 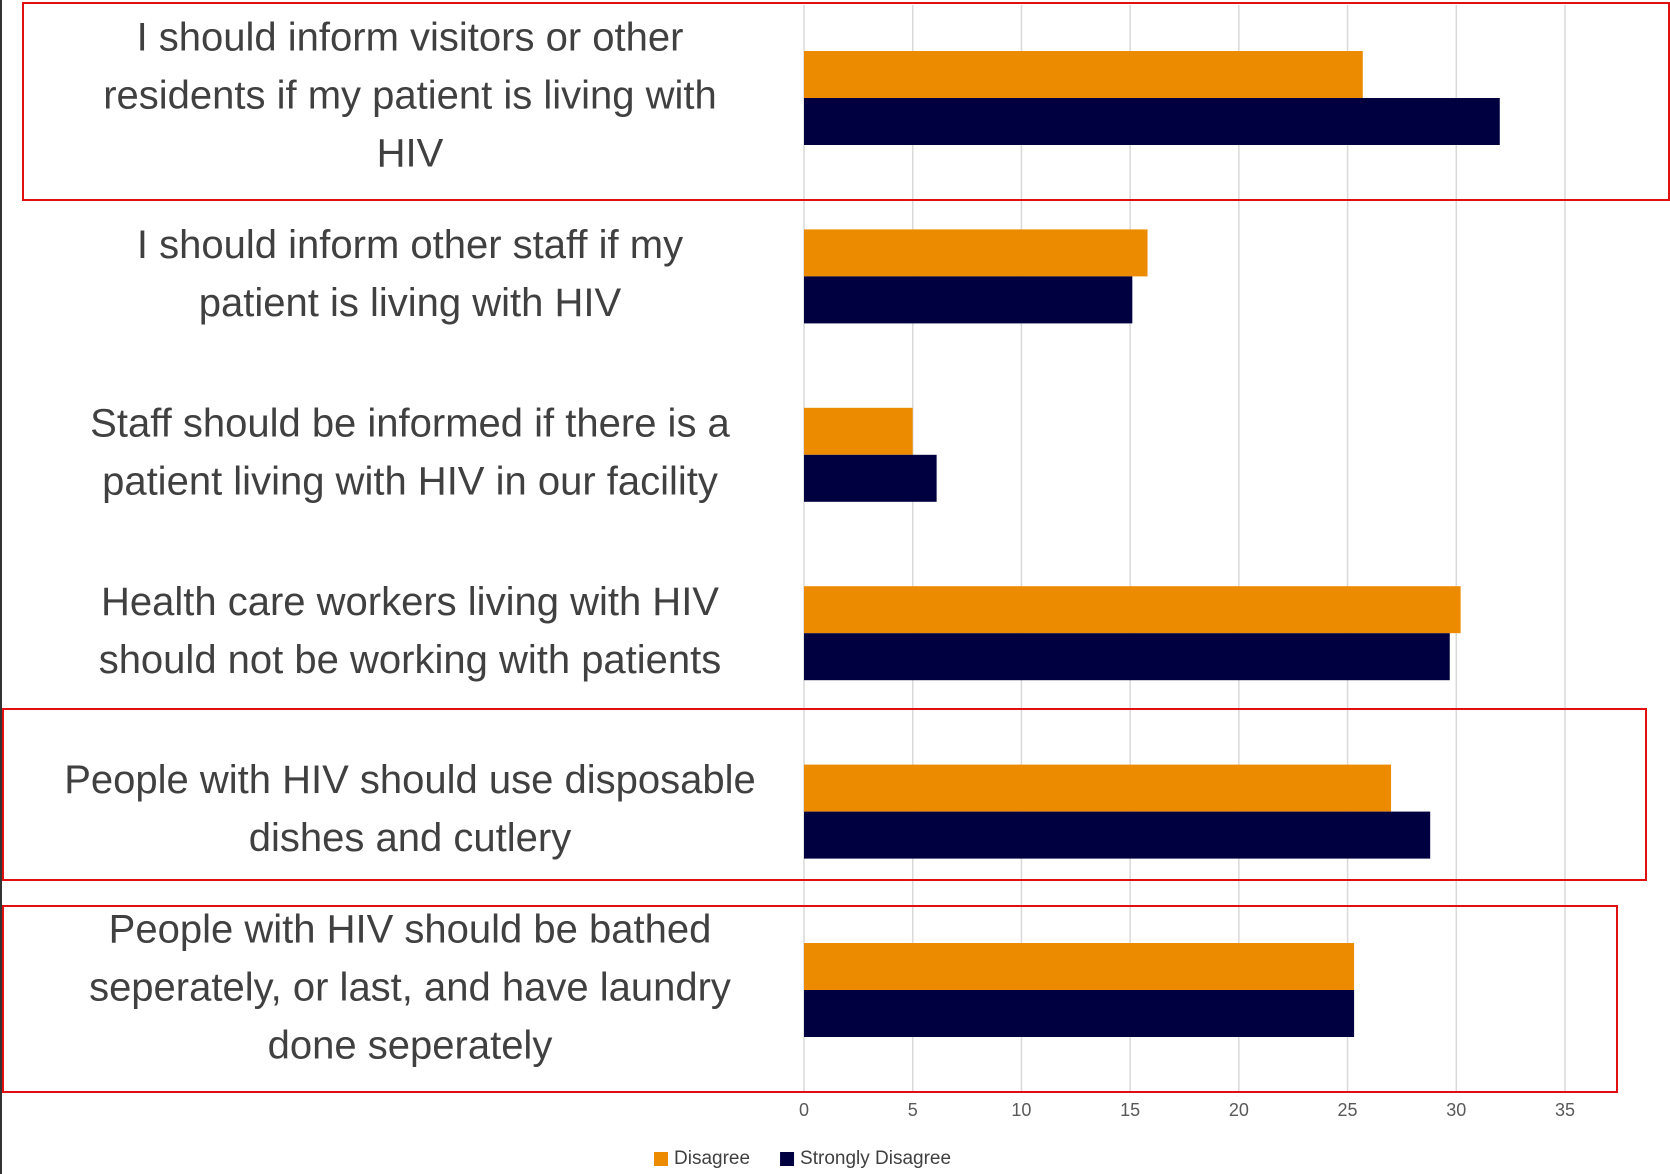 What do you see at coordinates (410, 38) in the screenshot?
I see `category-label: I should inform visitors or other` at bounding box center [410, 38].